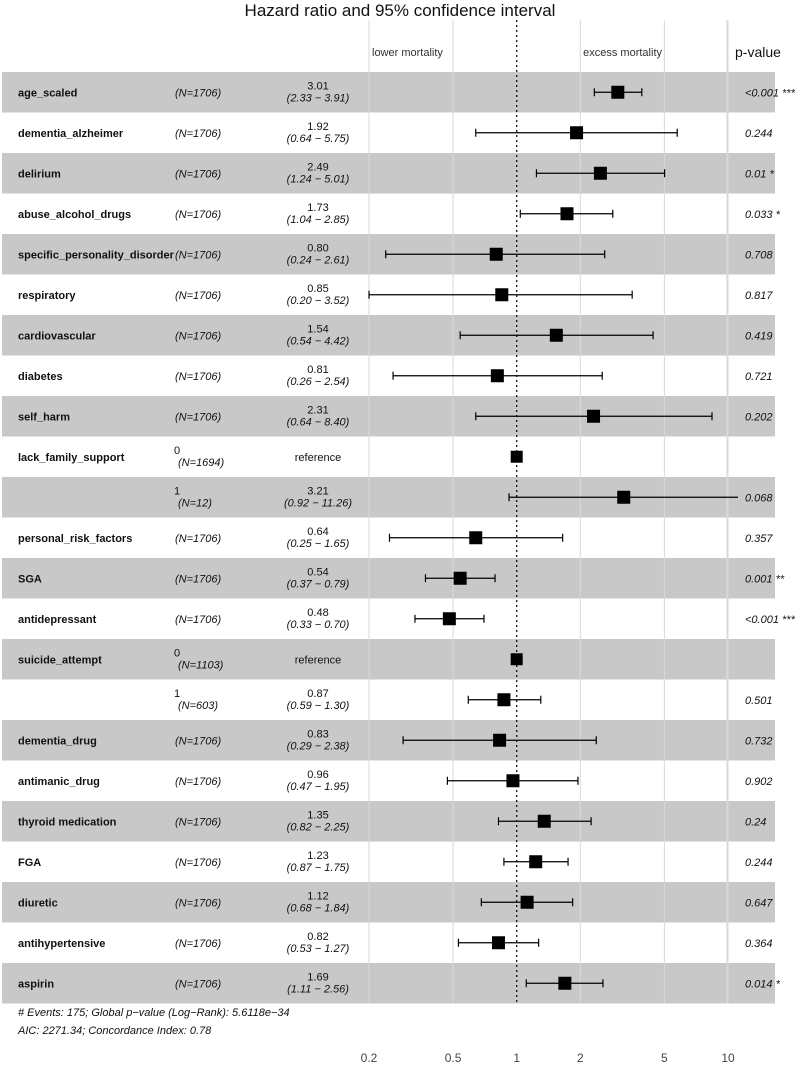 The height and width of the screenshot is (1069, 800). Describe the element at coordinates (396, 173) in the screenshot. I see `table-row: delirium (N=1706) 2.49(1.24 − 5.01) 0.01 *` at that location.